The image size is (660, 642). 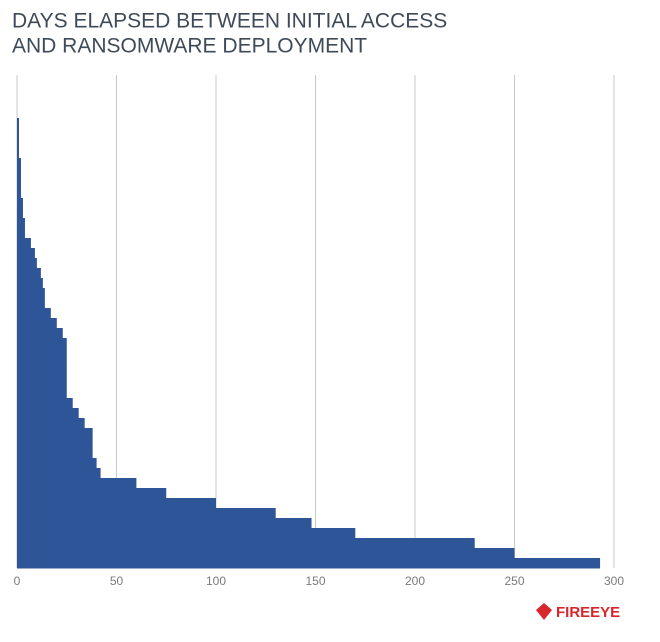 What do you see at coordinates (189, 46) in the screenshot?
I see `chart-title: AND RANSOMWARE DEPLOYMENT` at bounding box center [189, 46].